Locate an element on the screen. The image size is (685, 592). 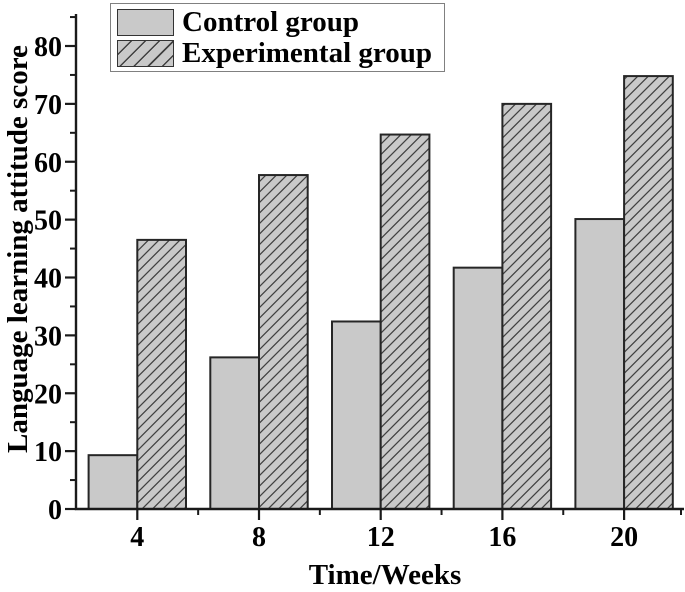
y-tick-label-0: 0 is located at coordinates (55, 510).